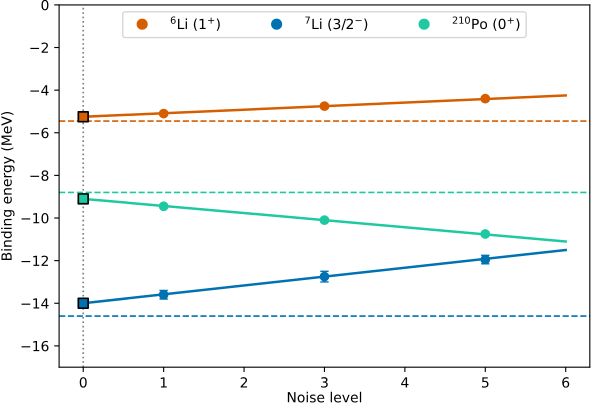  I want to click on legend-label: $^{6}$Li (1$^{+}$), so click(195, 23).